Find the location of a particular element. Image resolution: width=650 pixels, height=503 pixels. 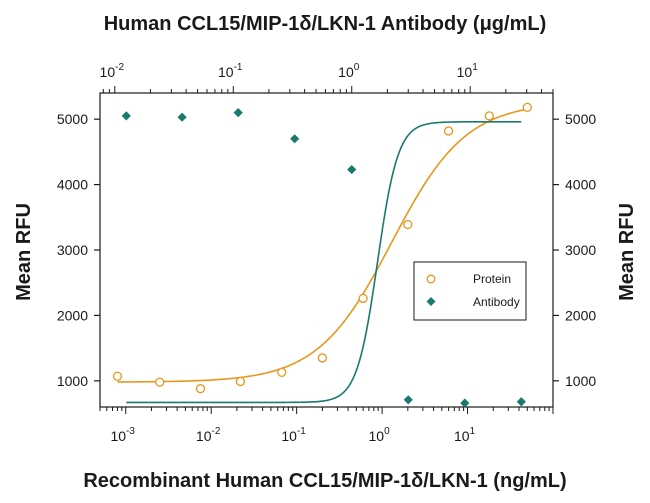

x-bottom-tick-label: 10⁻¹ is located at coordinates (293, 435).